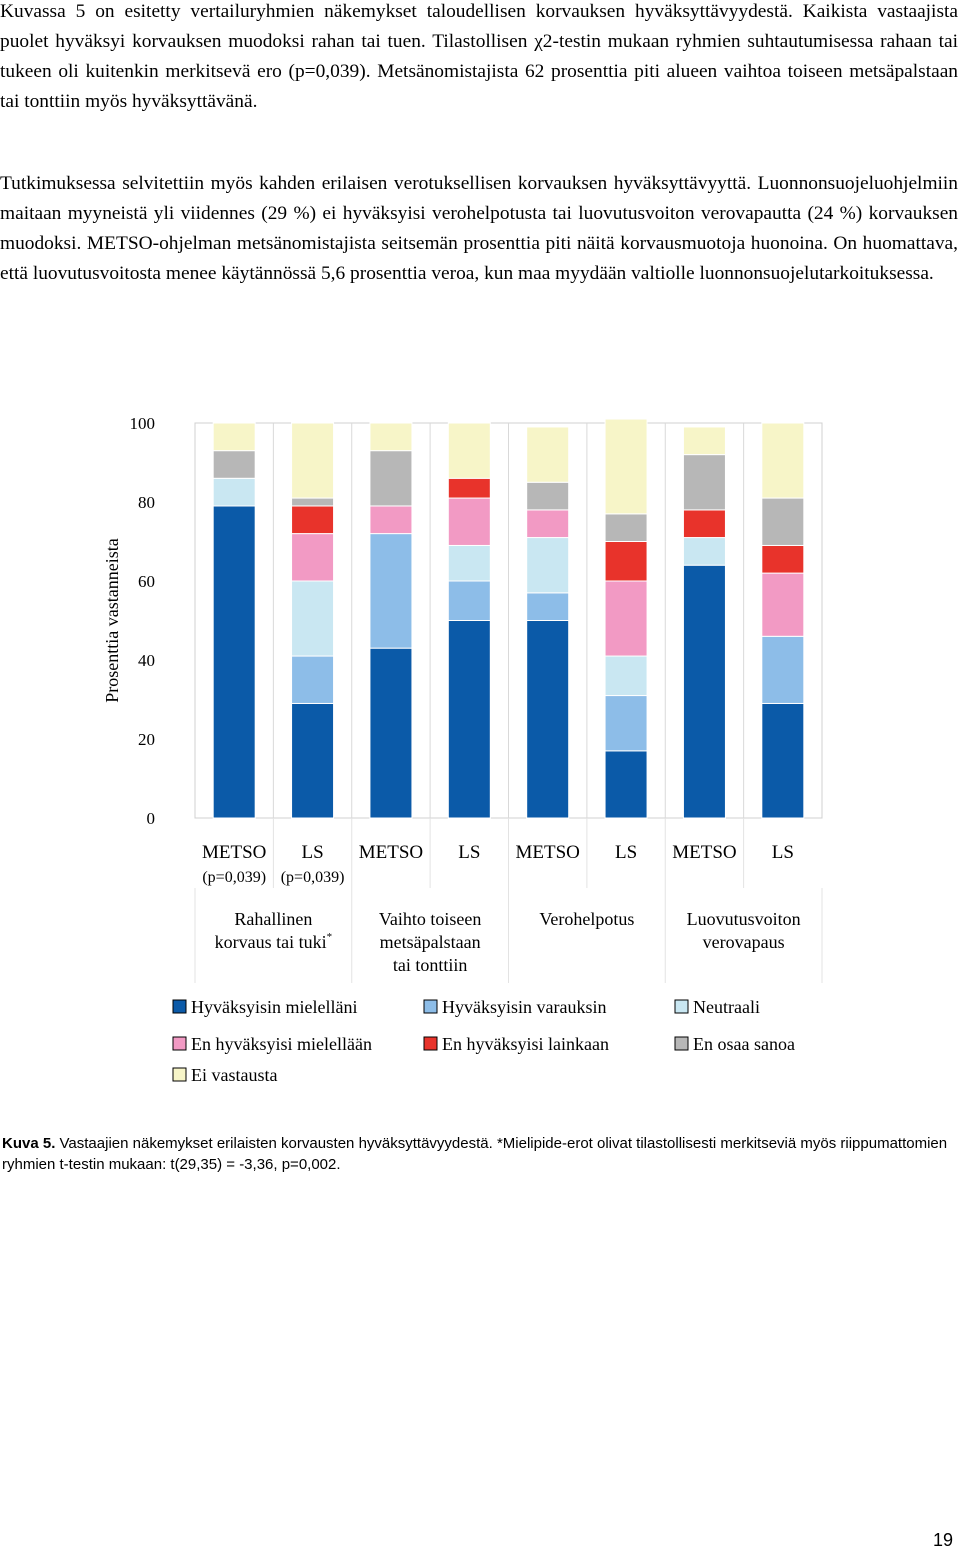  What do you see at coordinates (151, 818) in the screenshot?
I see `y-tick-label: 0` at bounding box center [151, 818].